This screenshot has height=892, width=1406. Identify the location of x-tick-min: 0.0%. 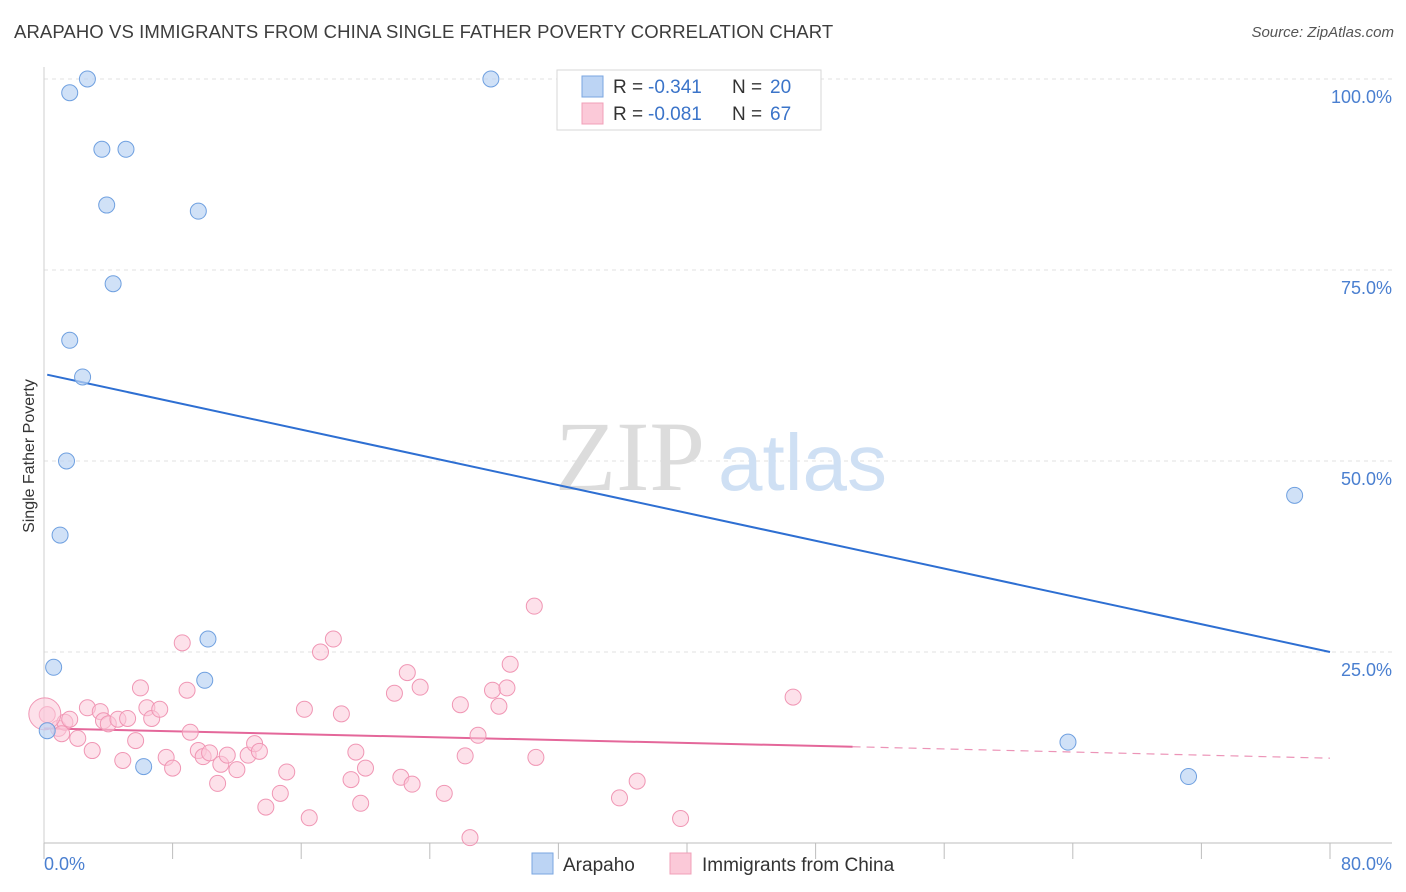
(64, 864).